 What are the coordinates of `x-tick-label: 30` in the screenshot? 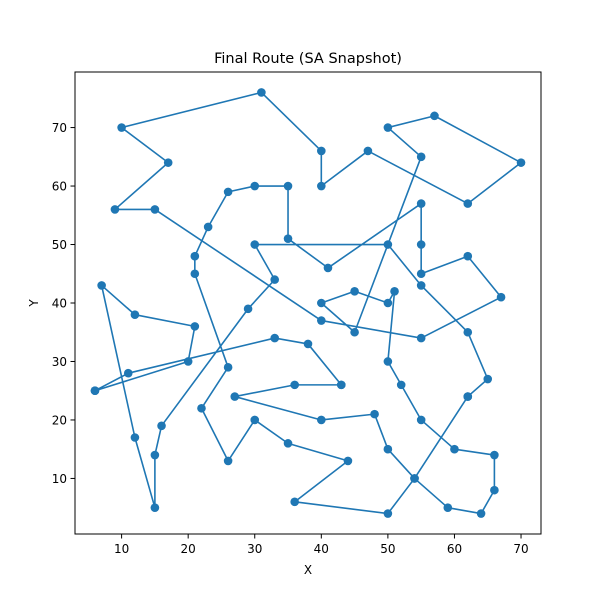 It's located at (254, 549).